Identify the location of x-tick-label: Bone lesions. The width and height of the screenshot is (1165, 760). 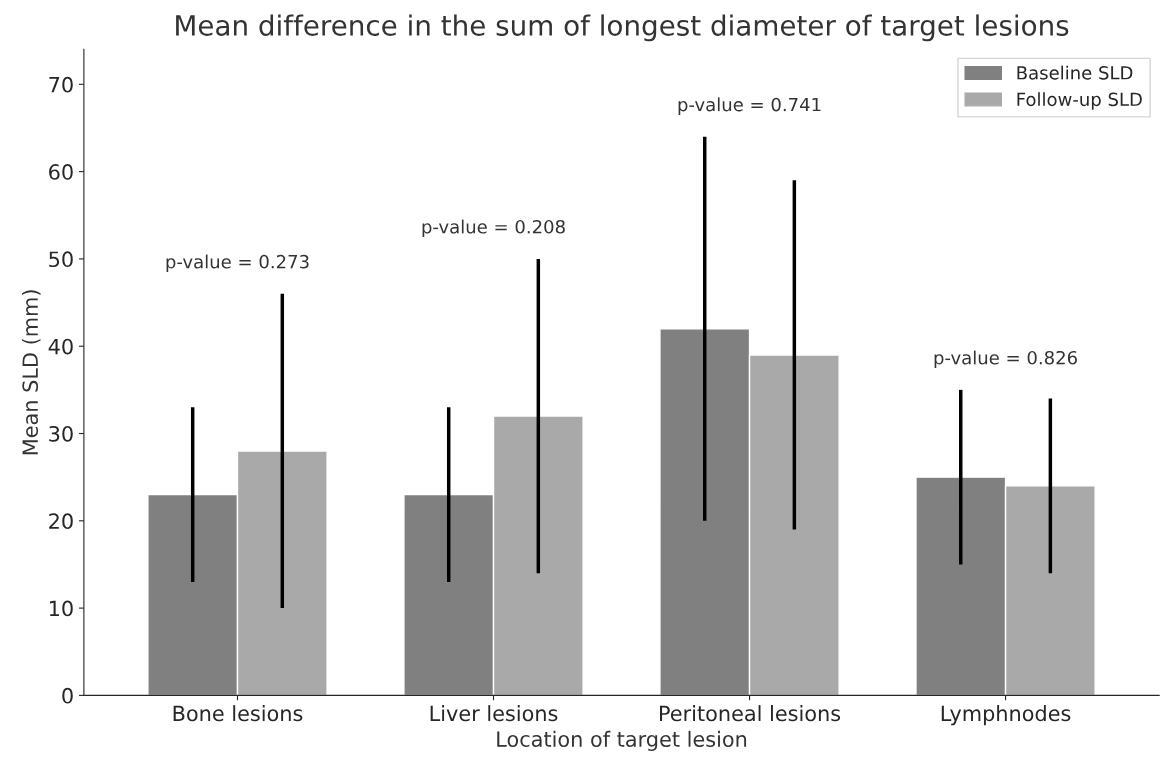
(238, 713).